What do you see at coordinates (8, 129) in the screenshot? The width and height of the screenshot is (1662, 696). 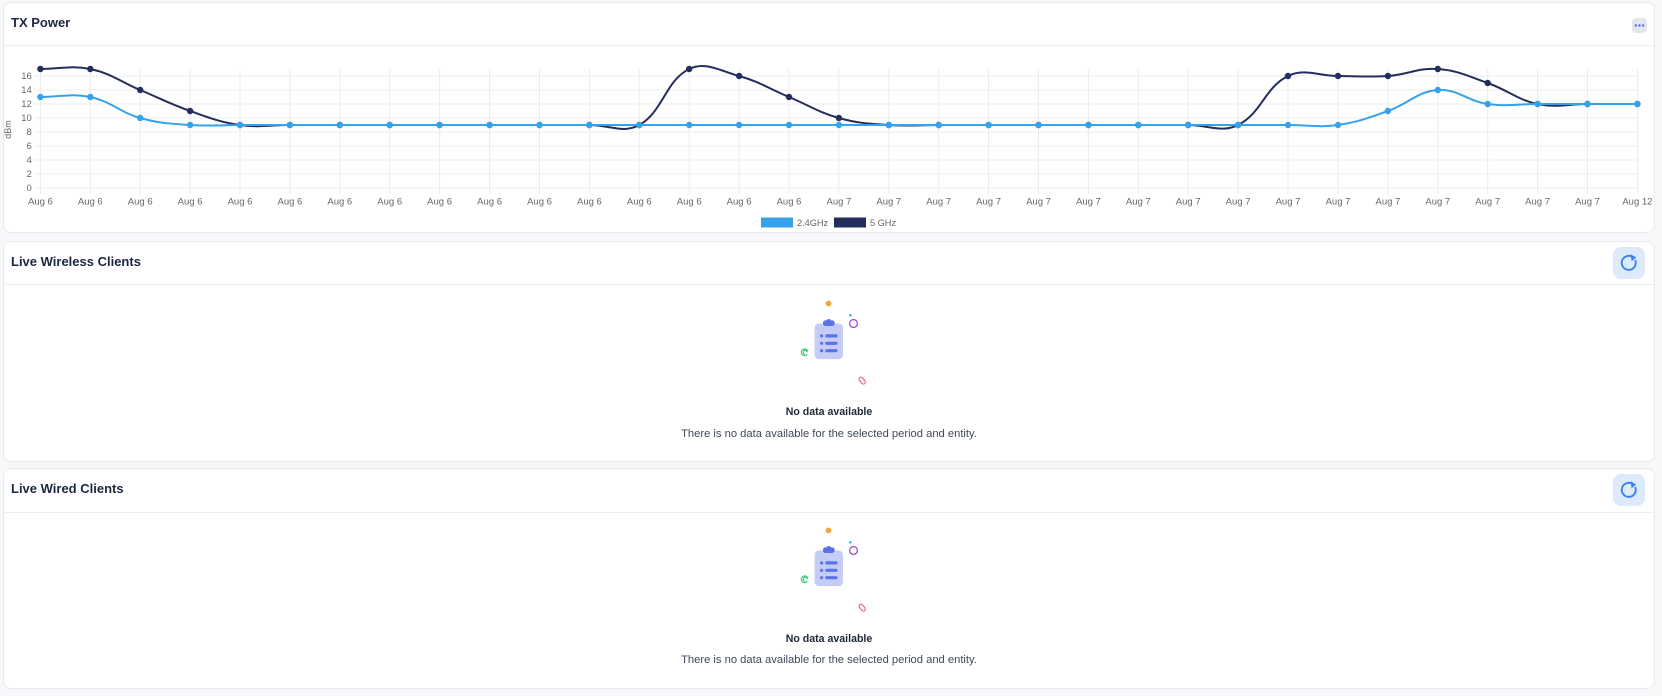 I see `svg-text: dBm` at bounding box center [8, 129].